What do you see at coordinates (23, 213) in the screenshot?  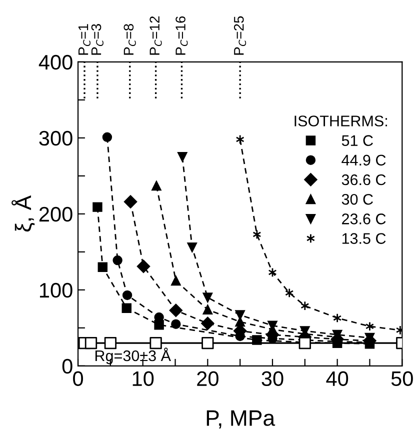 I see `y-axis-title: ξ, Å` at bounding box center [23, 213].